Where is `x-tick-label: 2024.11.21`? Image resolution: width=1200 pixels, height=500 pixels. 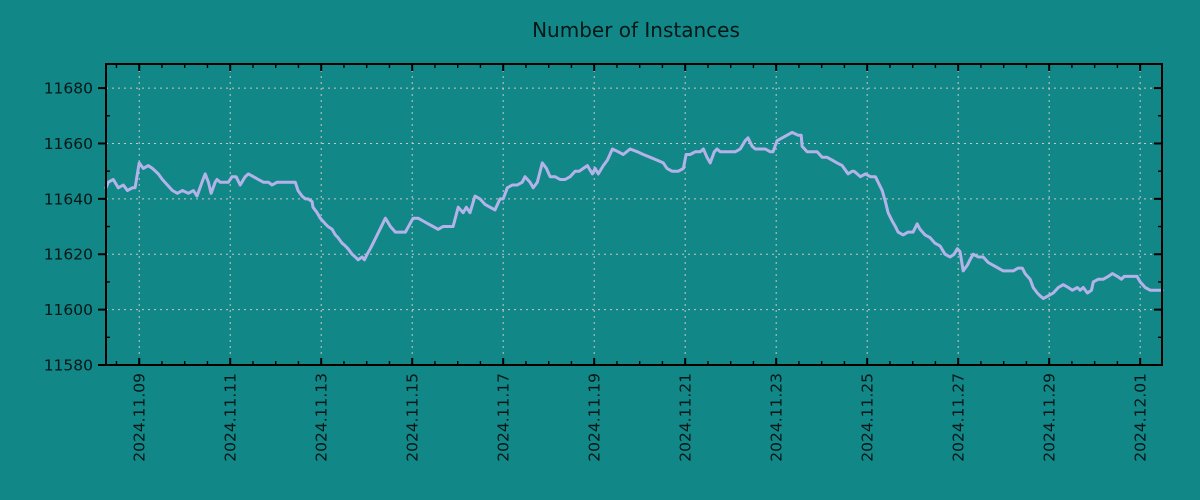 x-tick-label: 2024.11.21 is located at coordinates (686, 417).